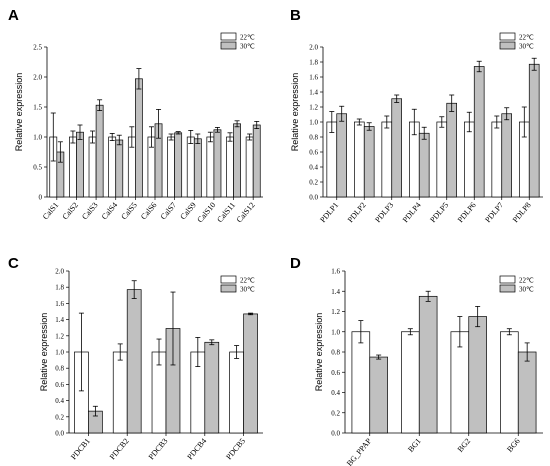 The height and width of the screenshot is (466, 550). What do you see at coordinates (387, 159) in the screenshot?
I see `bar-pdlp3-22c` at bounding box center [387, 159].